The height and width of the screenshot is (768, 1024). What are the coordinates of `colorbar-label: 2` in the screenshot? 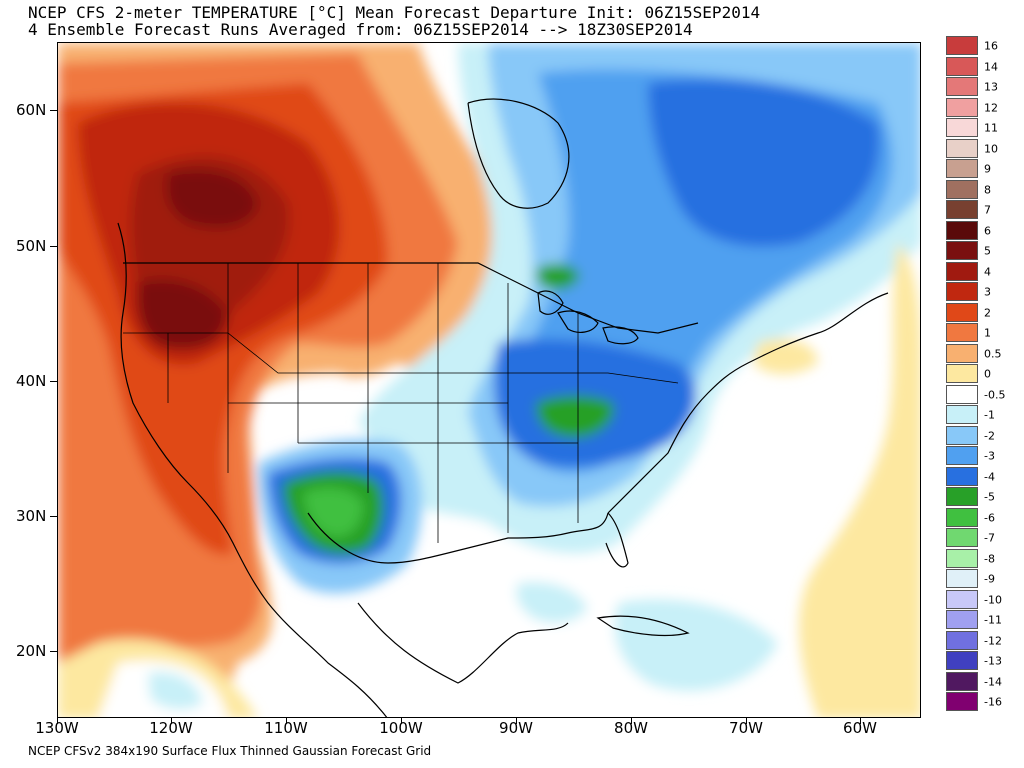 It's located at (987, 313).